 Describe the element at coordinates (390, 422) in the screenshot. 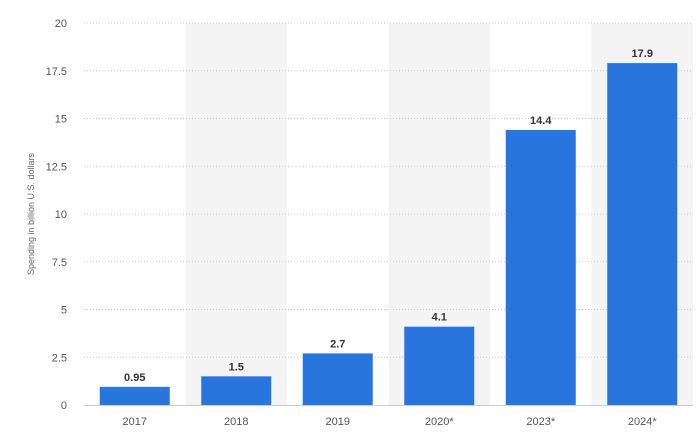

I see `x-axis-ticks: 2017 2018 2019 2020* 2023* 2024*` at that location.